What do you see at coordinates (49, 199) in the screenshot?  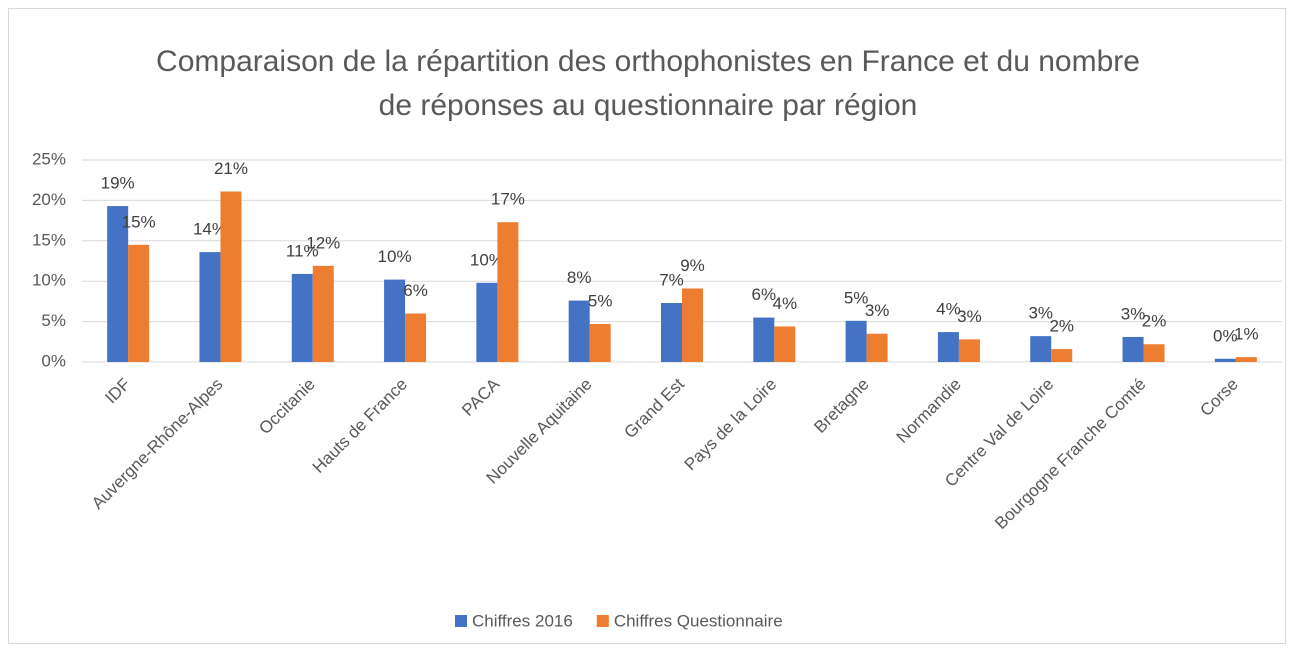 I see `y-tick-label: 20%` at bounding box center [49, 199].